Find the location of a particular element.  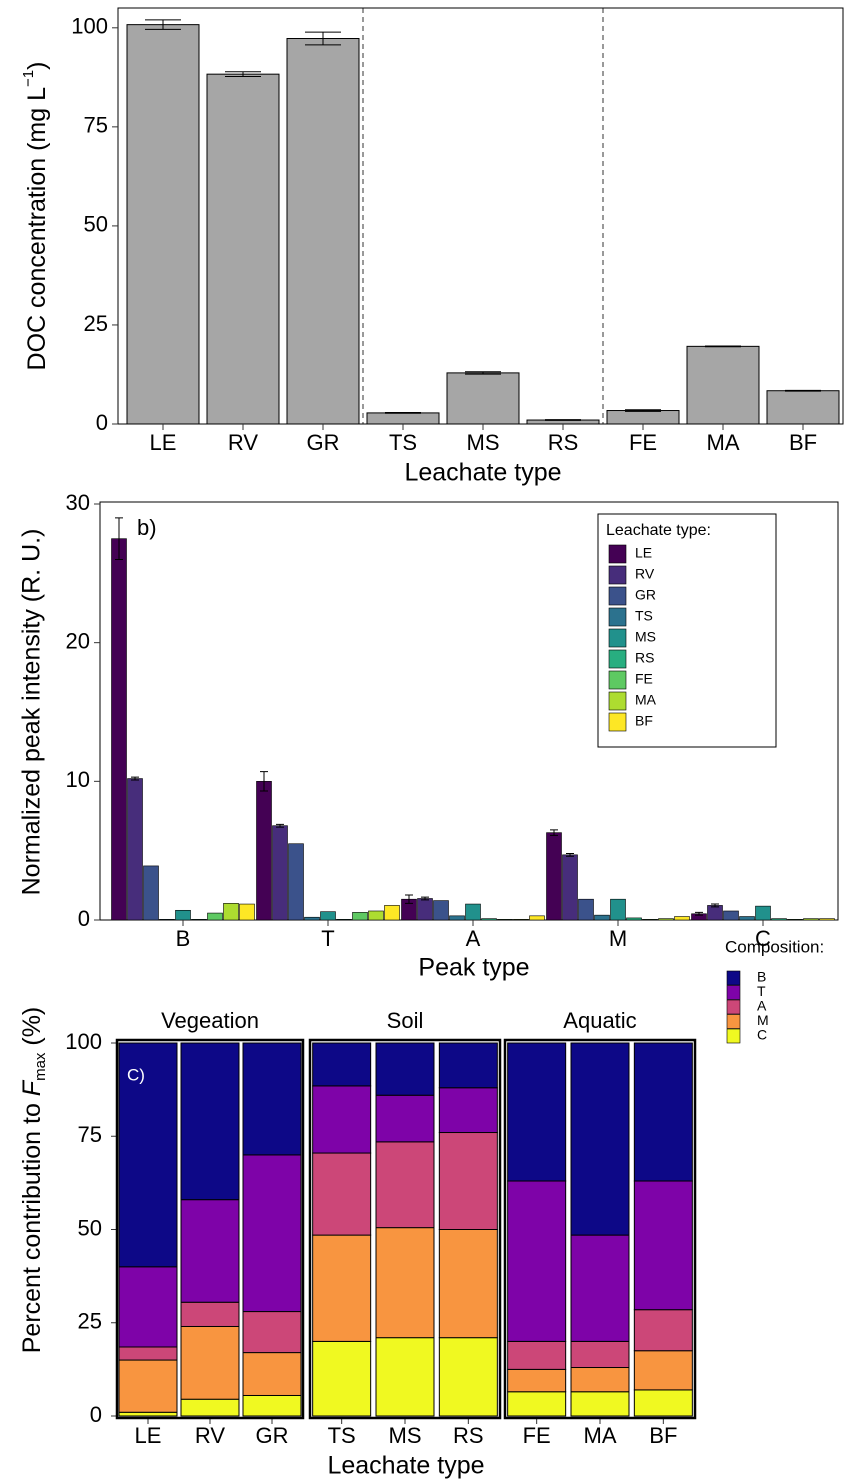

x-axis-title: Peak type is located at coordinates (473, 968).